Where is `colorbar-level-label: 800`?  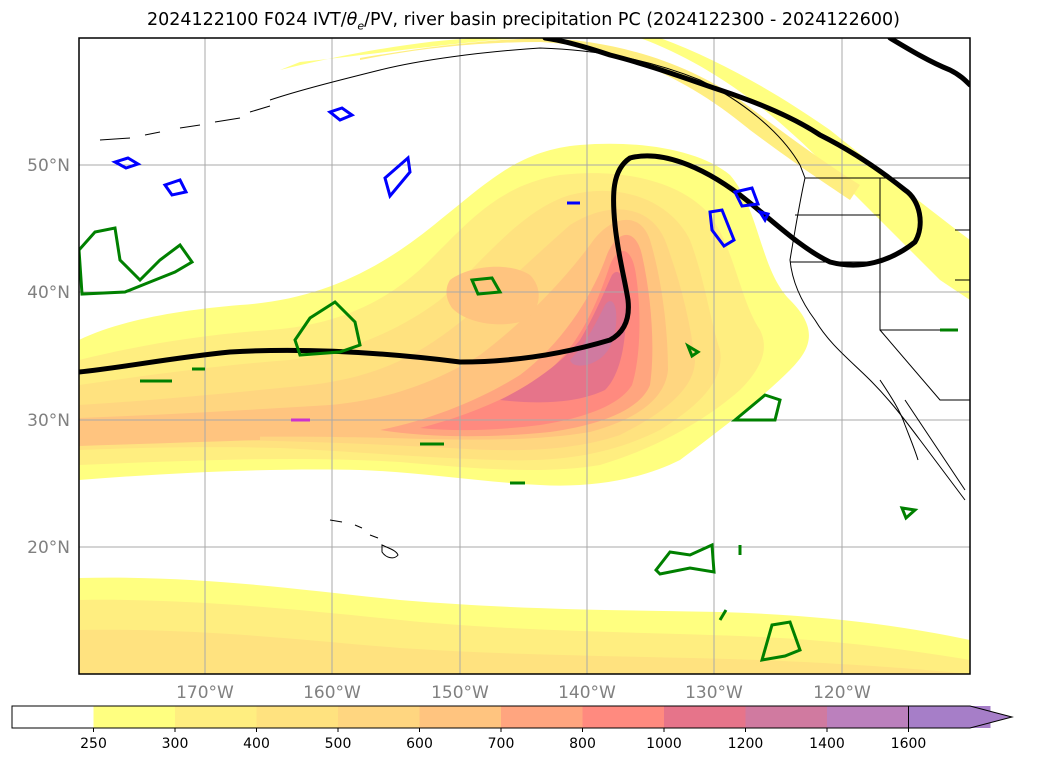
colorbar-level-label: 800 is located at coordinates (582, 744).